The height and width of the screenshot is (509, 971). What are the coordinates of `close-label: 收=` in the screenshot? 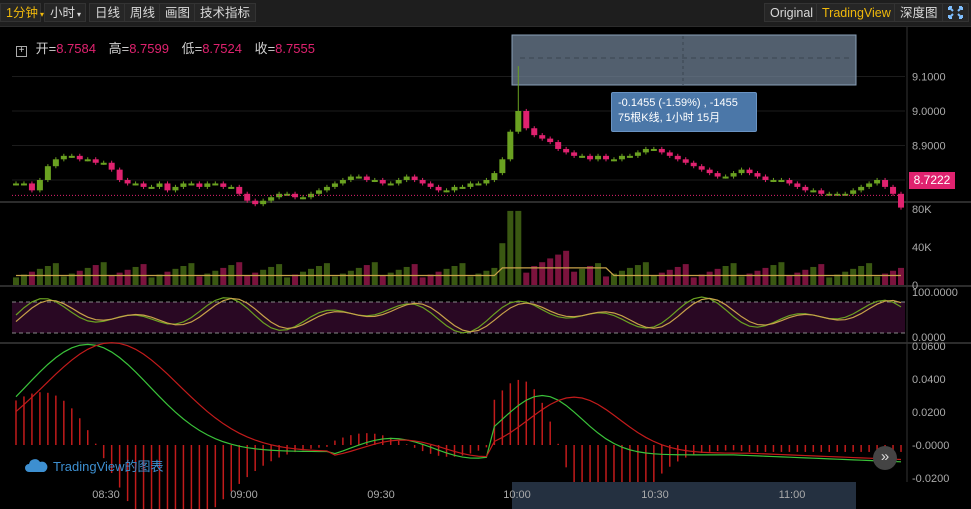 It's located at (265, 48).